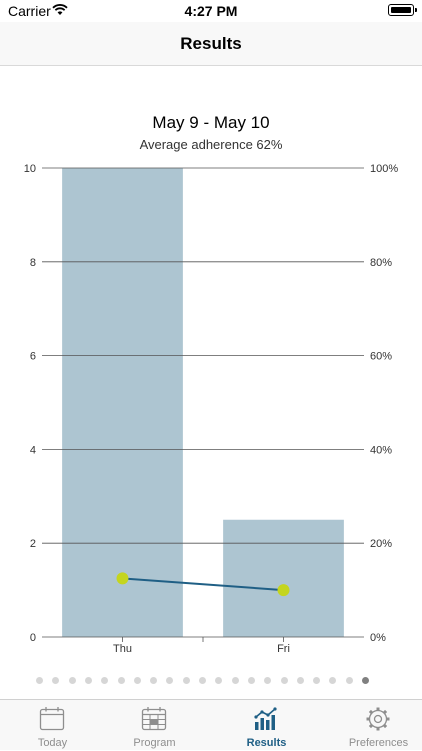  What do you see at coordinates (381, 544) in the screenshot?
I see `chart-tick-label-right: 20%` at bounding box center [381, 544].